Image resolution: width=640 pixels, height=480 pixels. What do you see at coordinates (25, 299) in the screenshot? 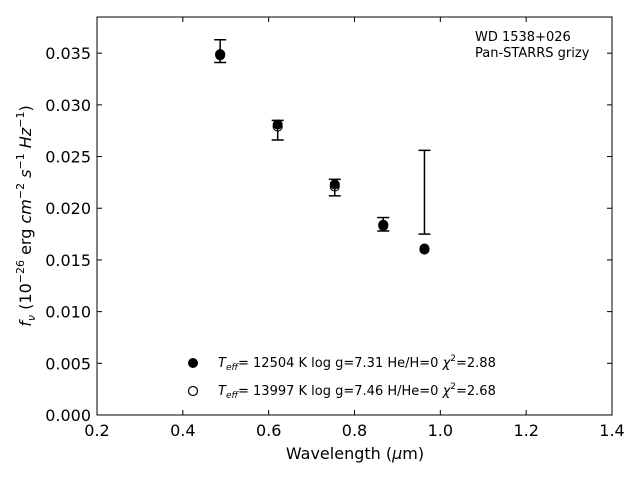
I see `y-label-open: (10` at bounding box center [25, 299].